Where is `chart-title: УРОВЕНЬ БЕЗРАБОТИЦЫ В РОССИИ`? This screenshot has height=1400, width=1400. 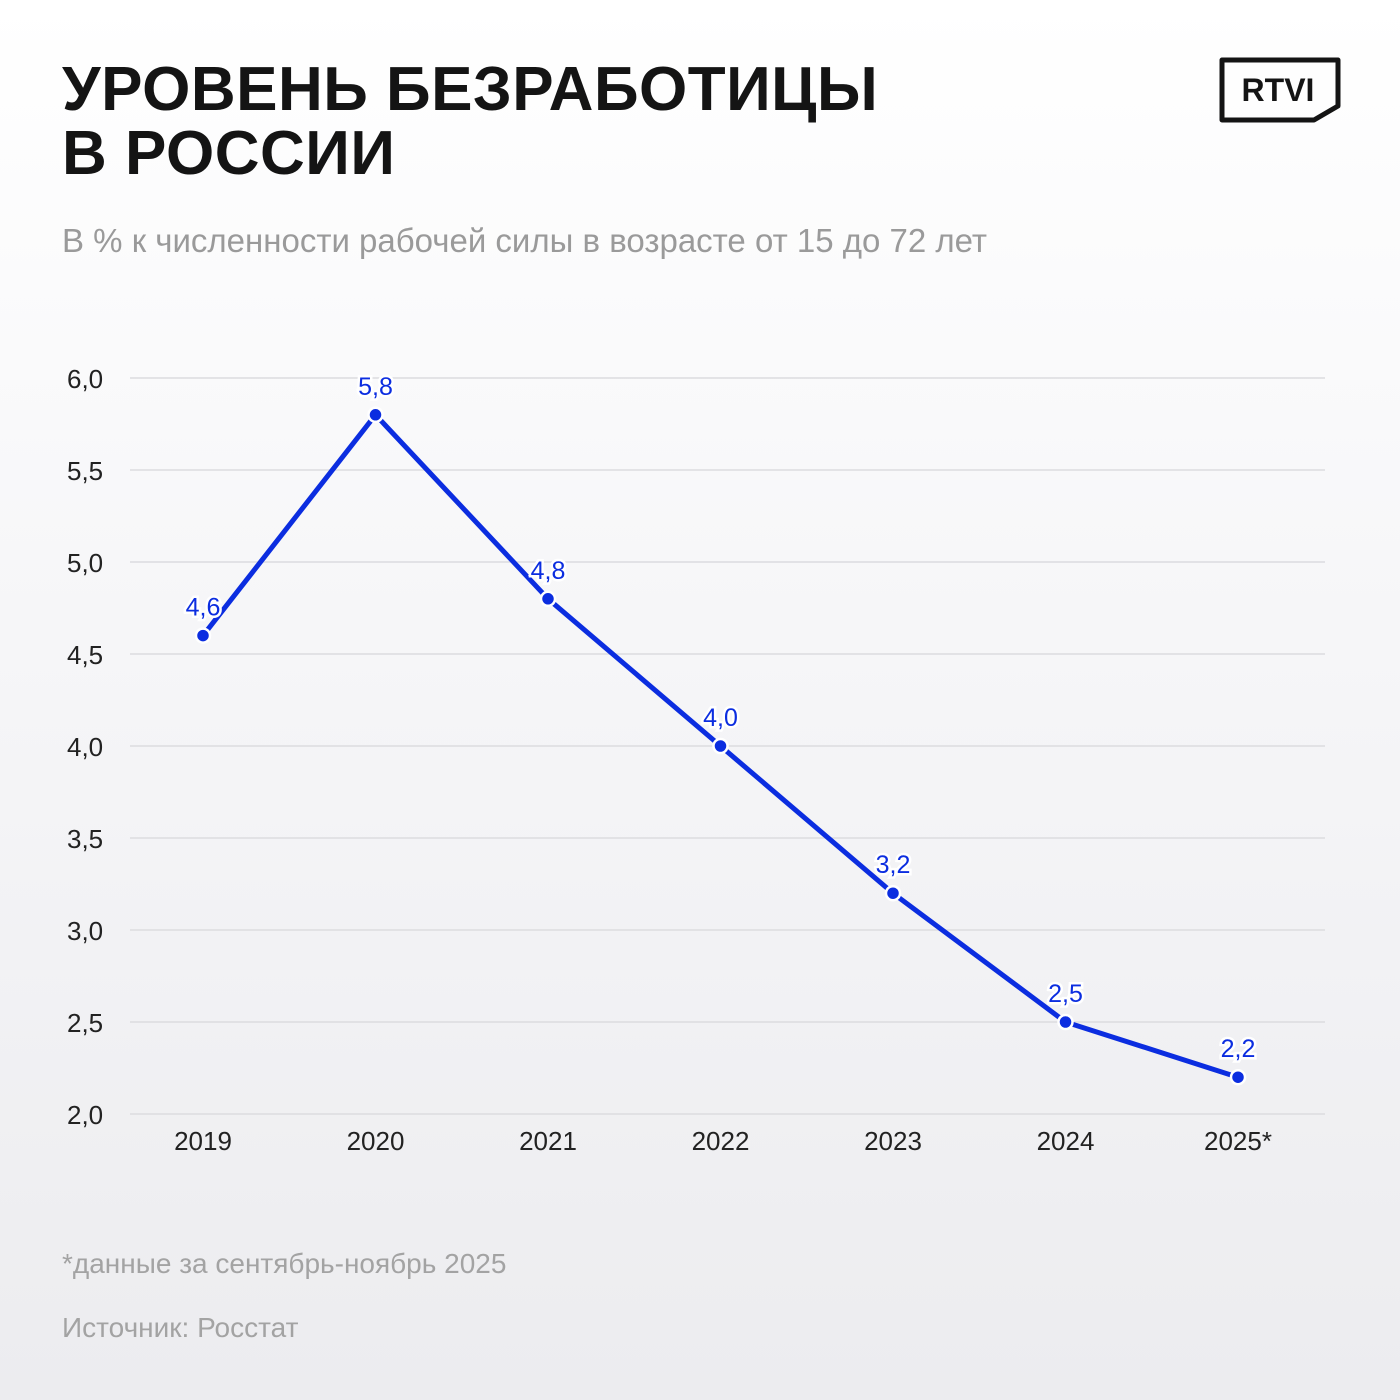 chart-title: УРОВЕНЬ БЕЗРАБОТИЦЫ В РОССИИ is located at coordinates (470, 122).